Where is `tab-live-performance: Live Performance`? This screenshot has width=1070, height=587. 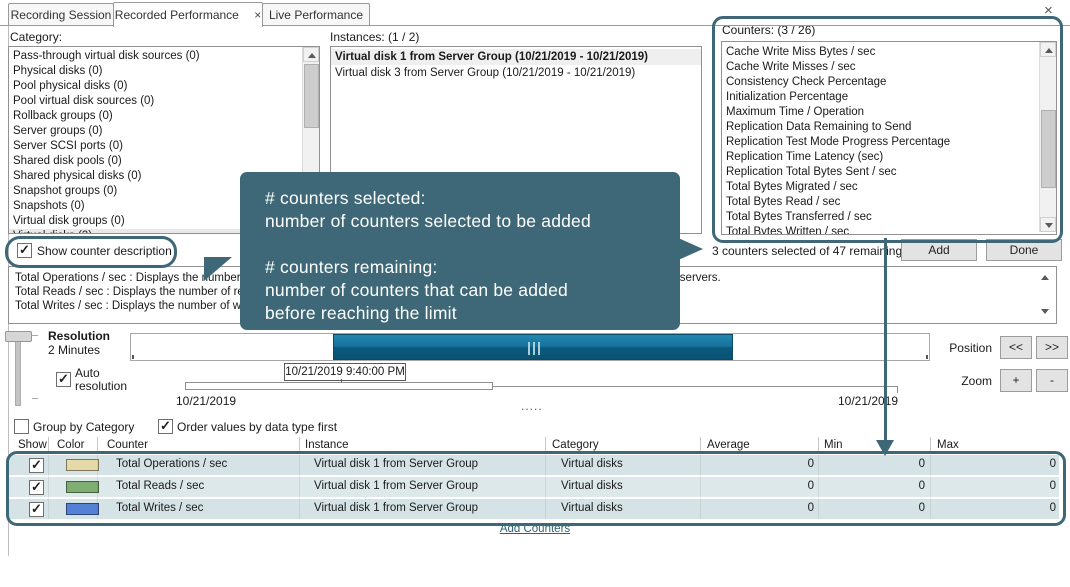
tab-live-performance: Live Performance is located at coordinates (316, 14).